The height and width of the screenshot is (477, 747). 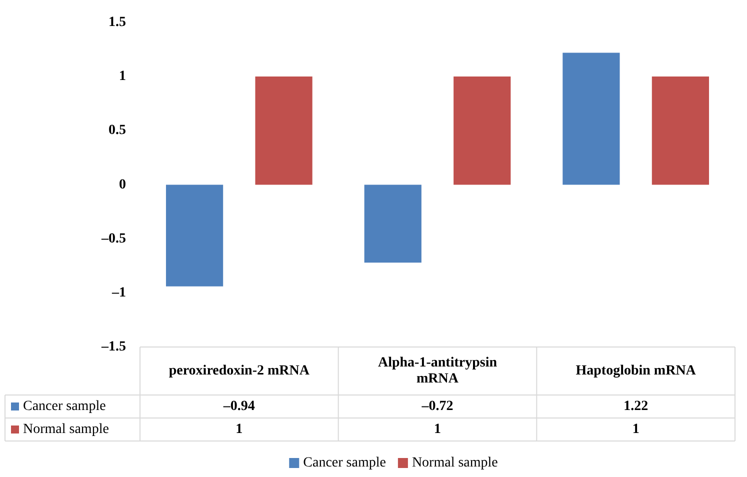 I want to click on y-tick-label: 0, so click(x=122, y=184).